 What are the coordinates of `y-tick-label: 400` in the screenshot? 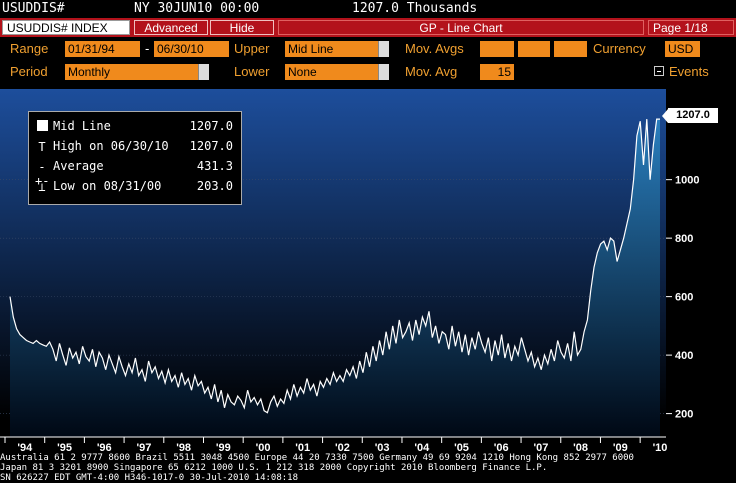 It's located at (684, 356).